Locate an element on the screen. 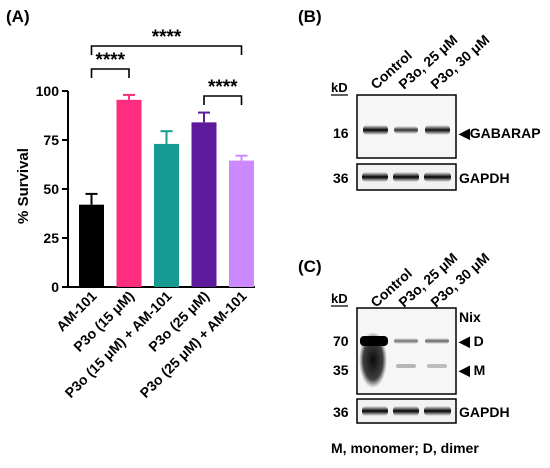 Image resolution: width=550 pixels, height=468 pixels. significance-label-0: **** is located at coordinates (110, 60).